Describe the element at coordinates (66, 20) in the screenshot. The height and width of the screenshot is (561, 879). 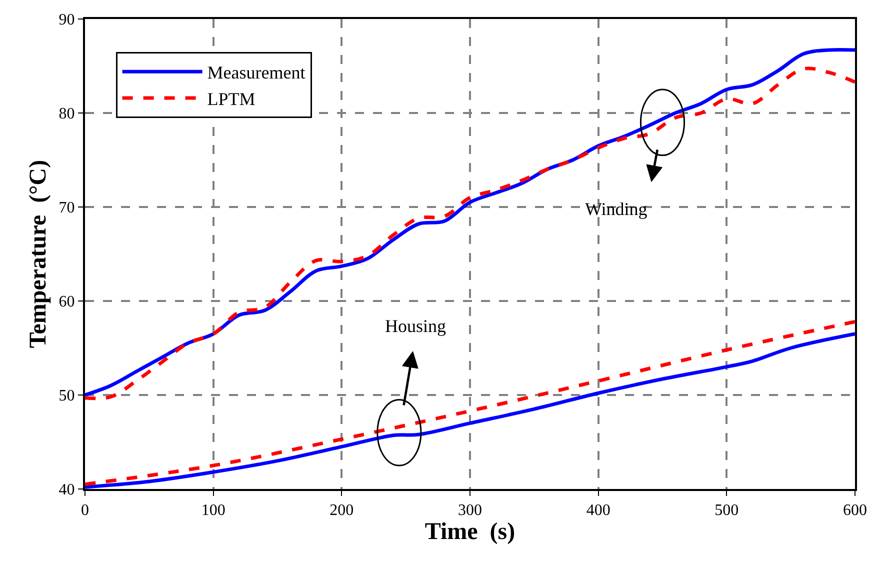
I see `y-tick-label: 90` at that location.